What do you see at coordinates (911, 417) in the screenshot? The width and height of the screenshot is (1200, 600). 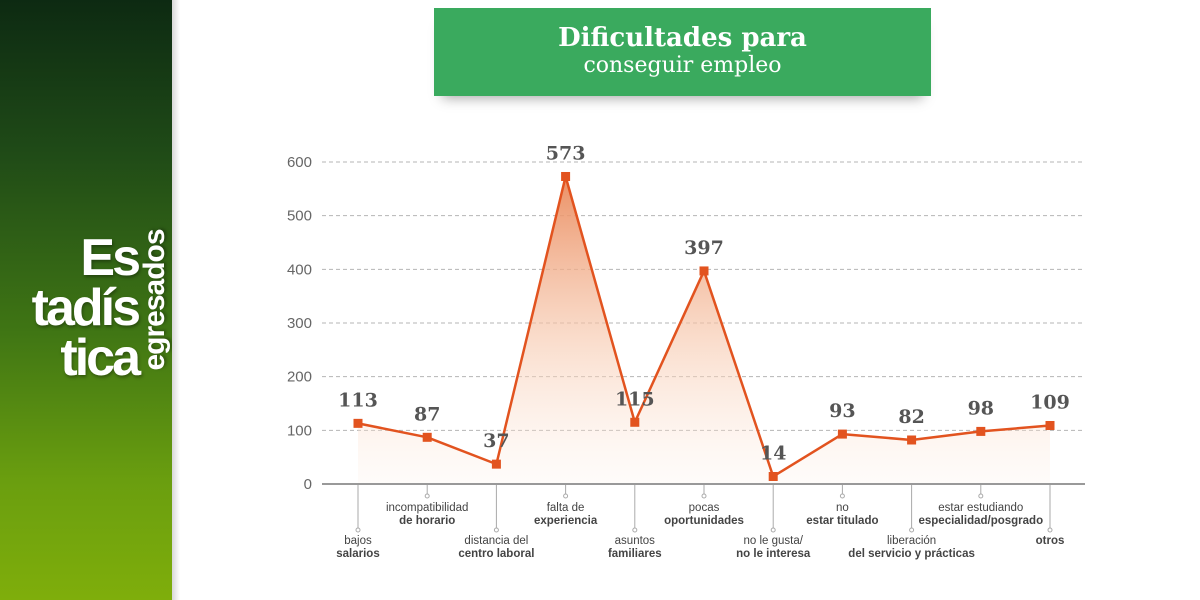 I see `data-label: 82` at bounding box center [911, 417].